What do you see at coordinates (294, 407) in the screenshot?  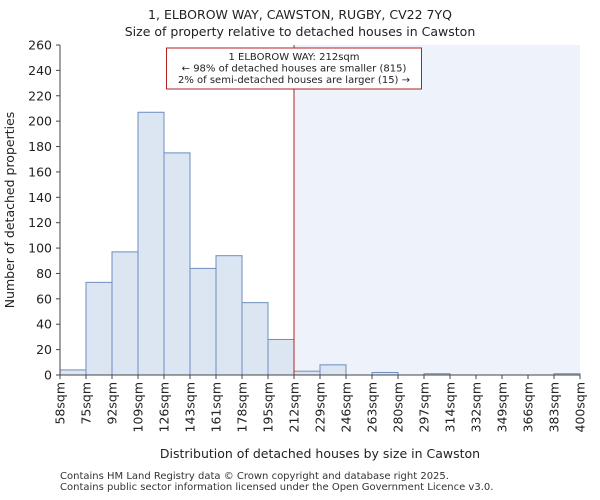 I see `x-tick-label: 212sqm` at bounding box center [294, 407].